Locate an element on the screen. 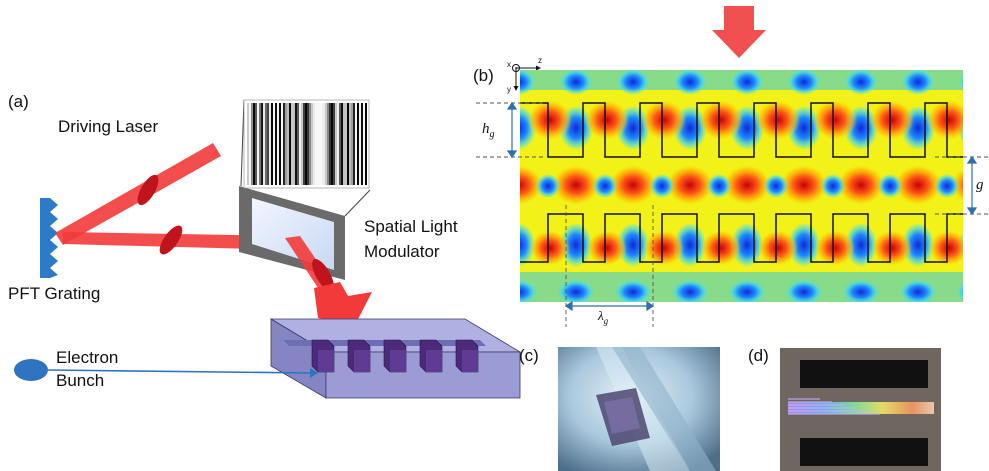  axis-z-label: z is located at coordinates (540, 60).